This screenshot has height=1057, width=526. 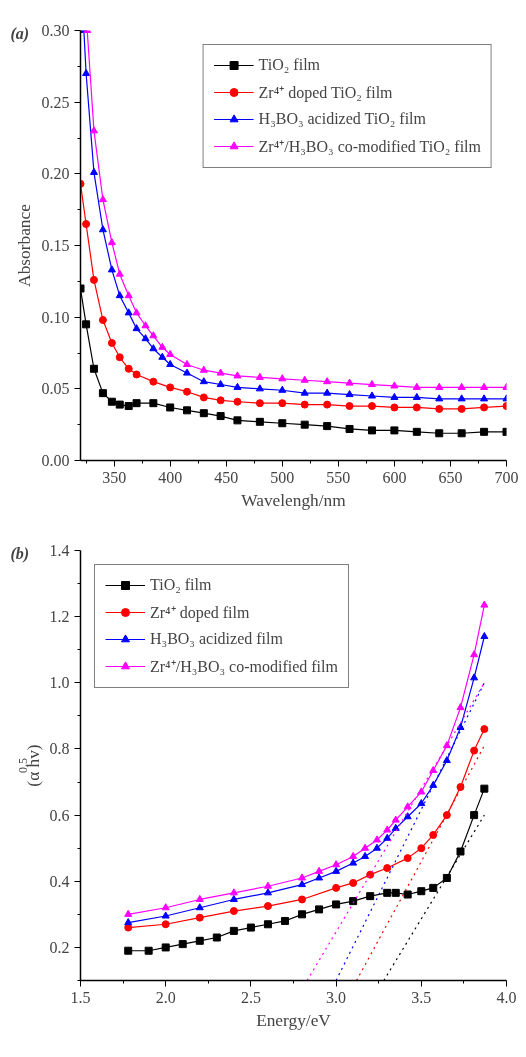 What do you see at coordinates (114, 477) in the screenshot?
I see `x-tick-label: 350` at bounding box center [114, 477].